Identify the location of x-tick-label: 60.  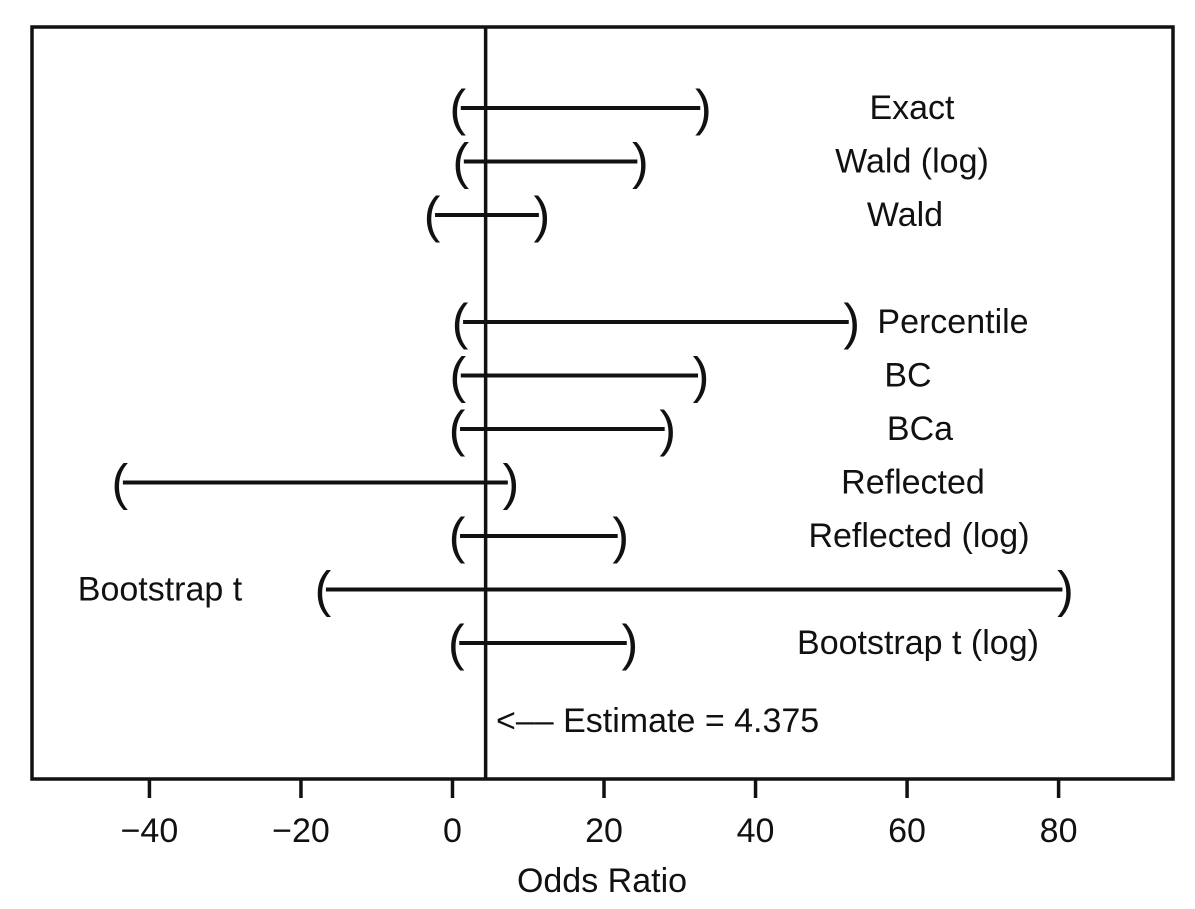
(907, 831).